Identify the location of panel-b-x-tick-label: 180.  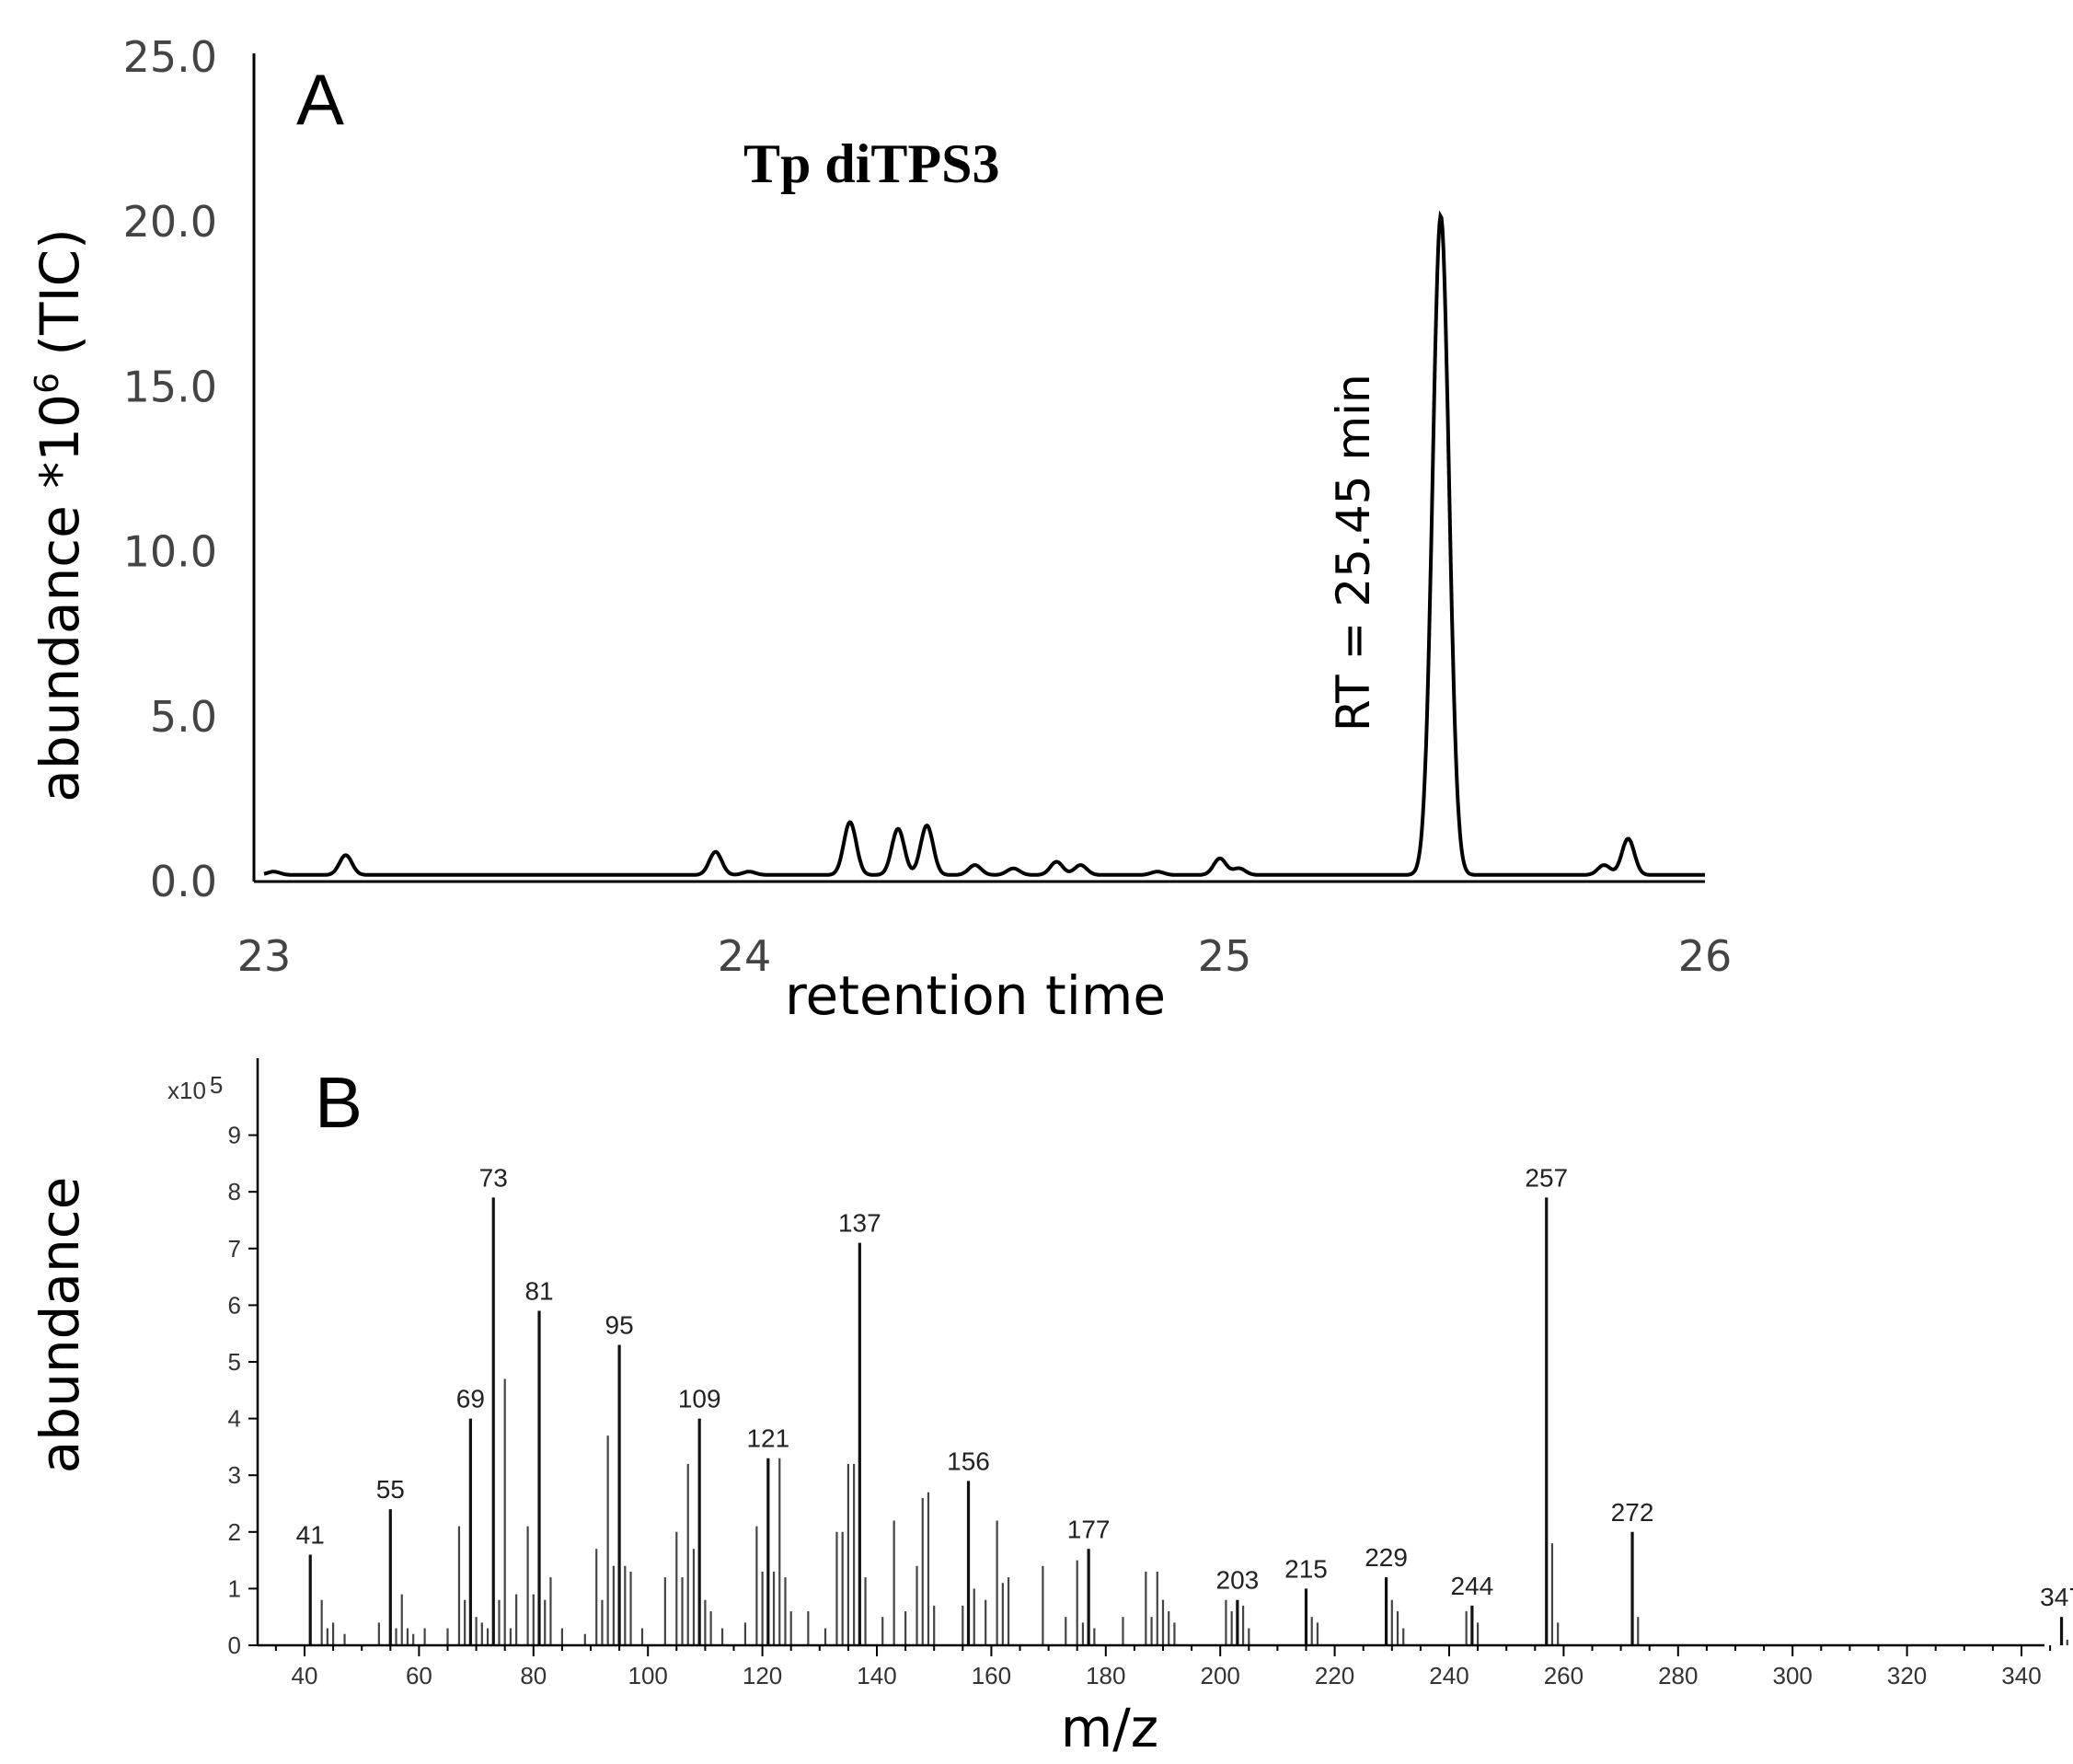
(1106, 1675).